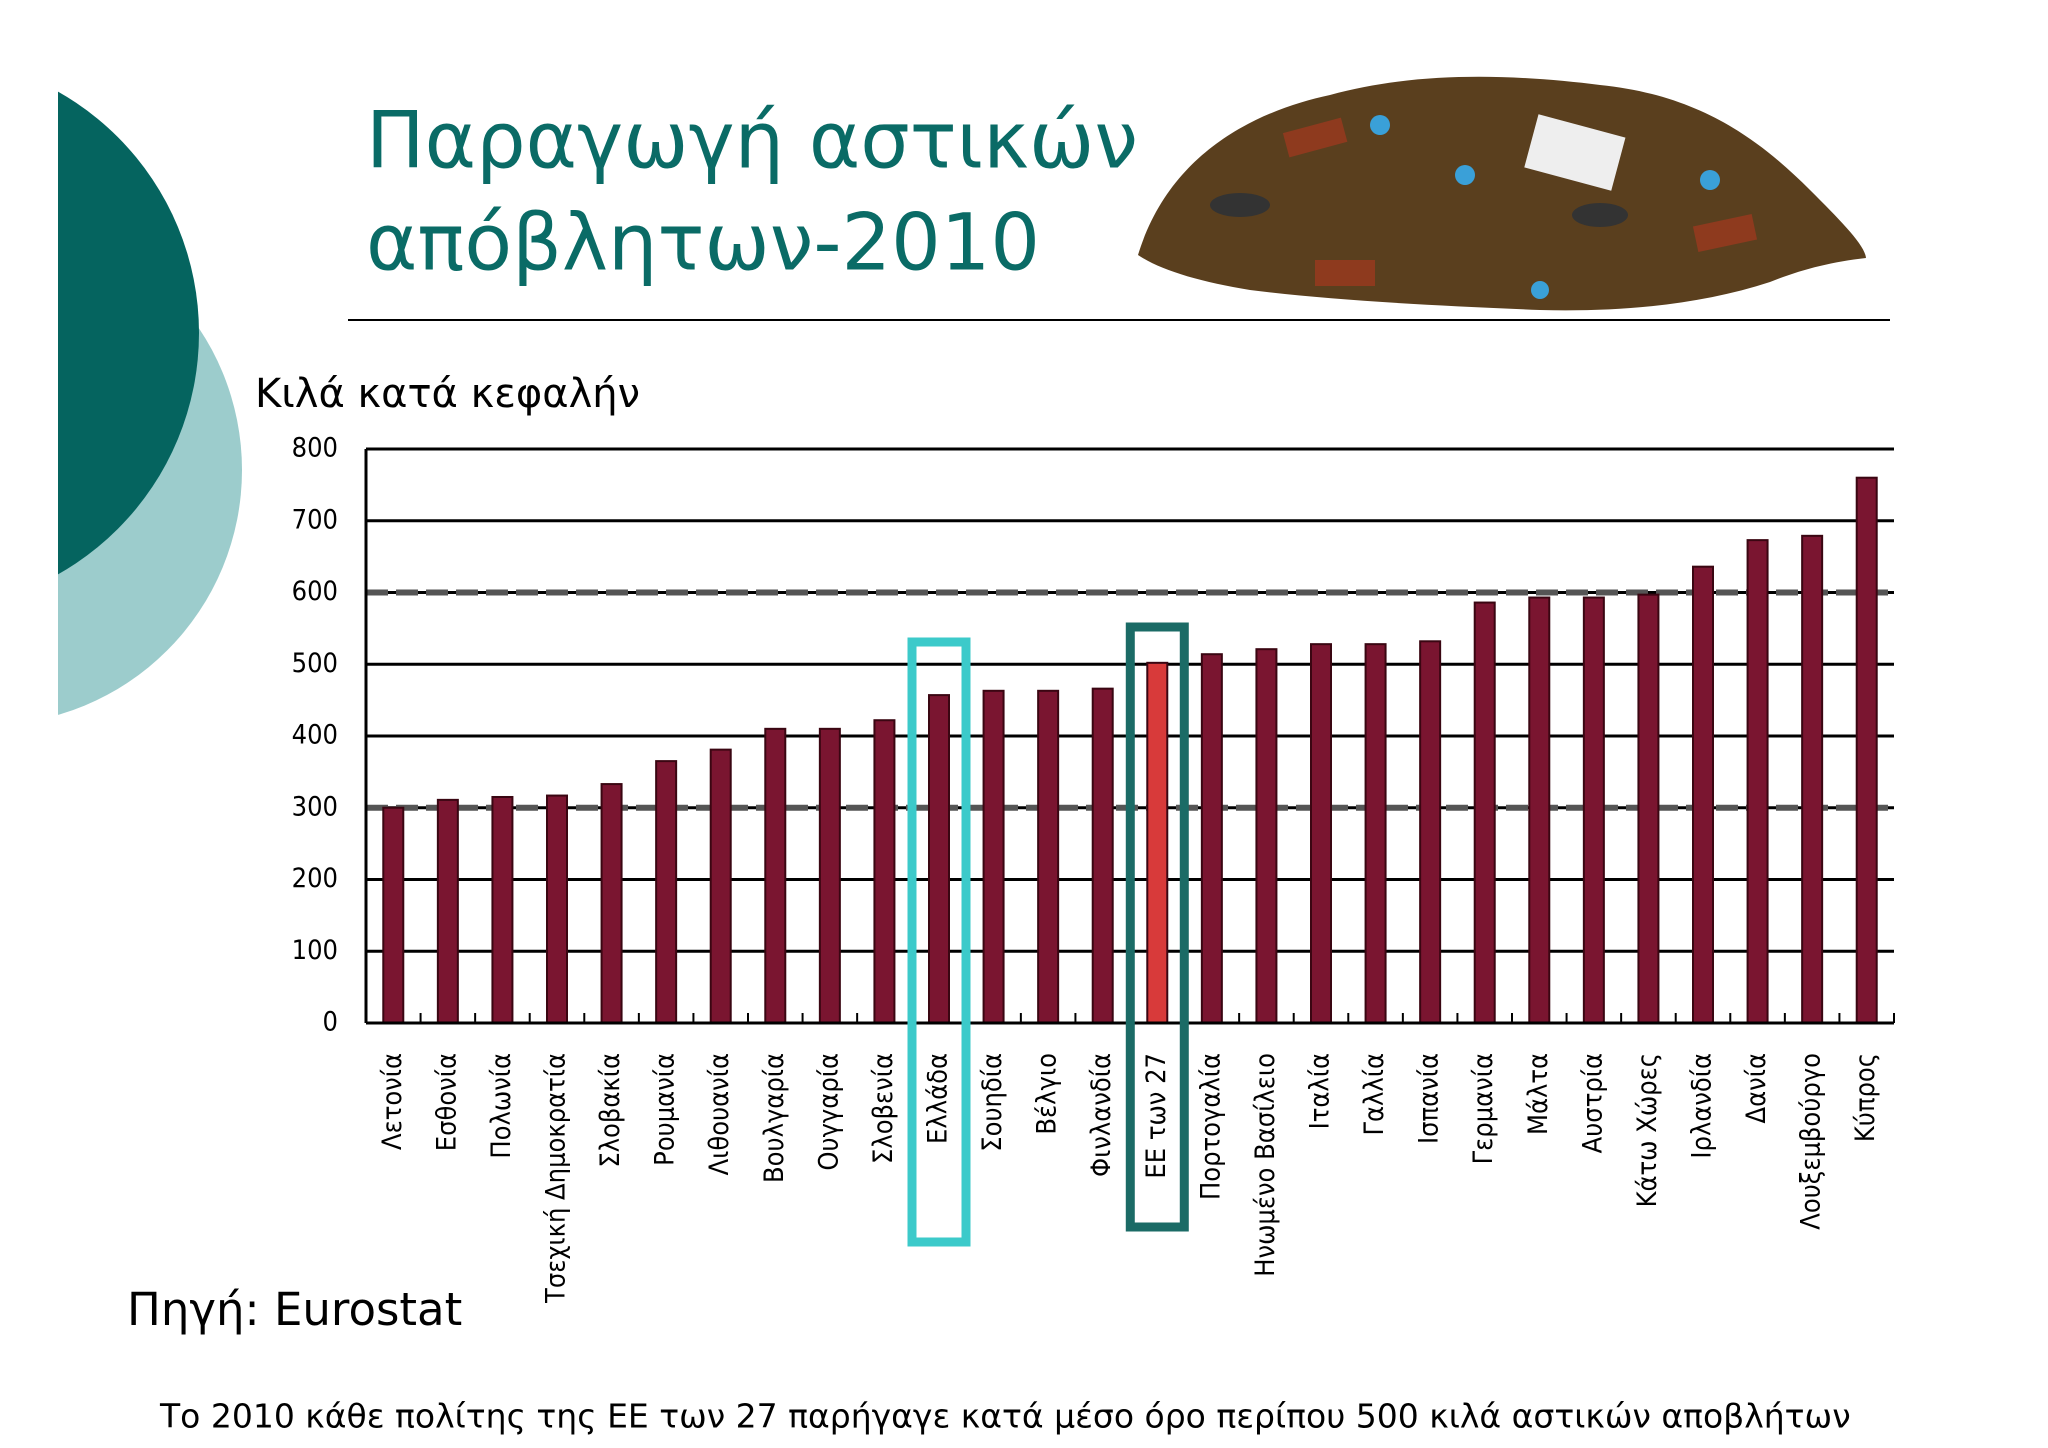  I want to click on x-tick-label: Γερμανία, so click(1483, 1108).